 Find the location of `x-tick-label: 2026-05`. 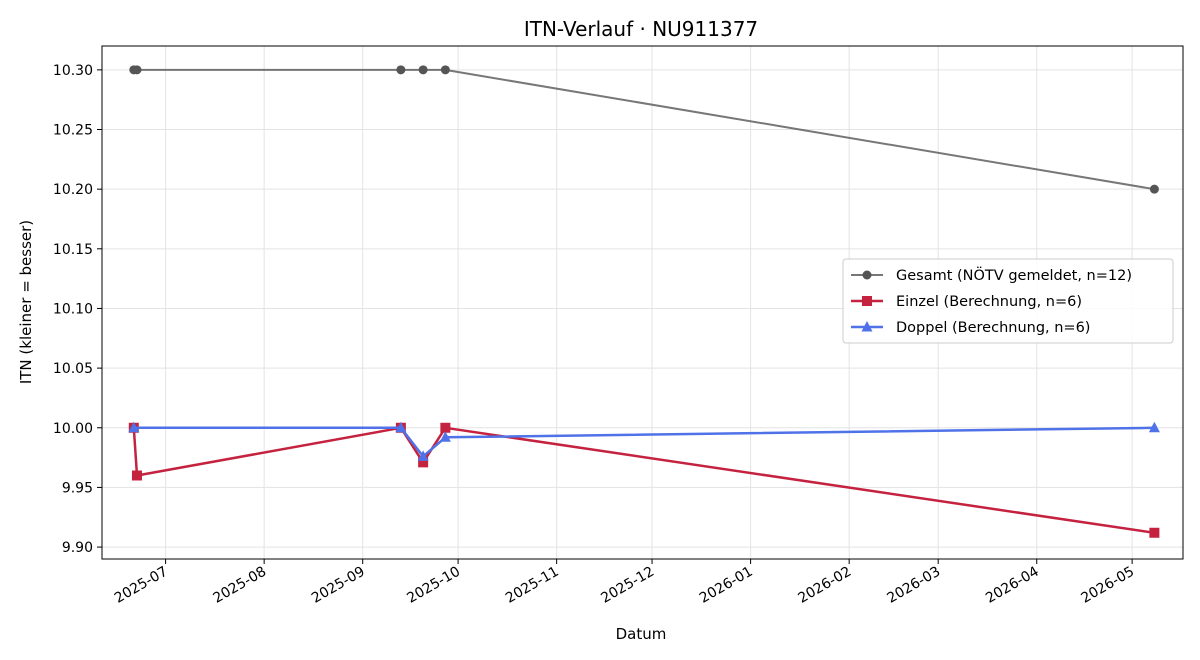

x-tick-label: 2026-05 is located at coordinates (1107, 585).